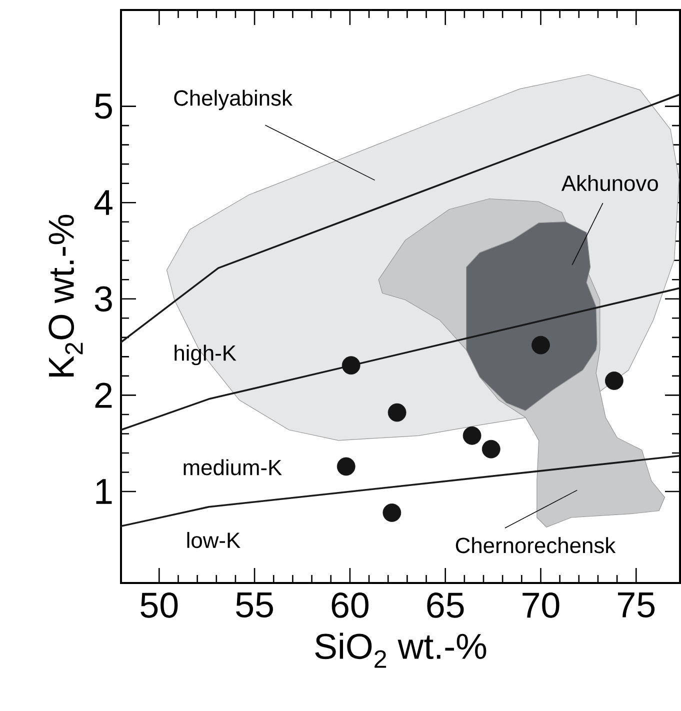  What do you see at coordinates (103, 299) in the screenshot?
I see `y-tick-label: 3` at bounding box center [103, 299].